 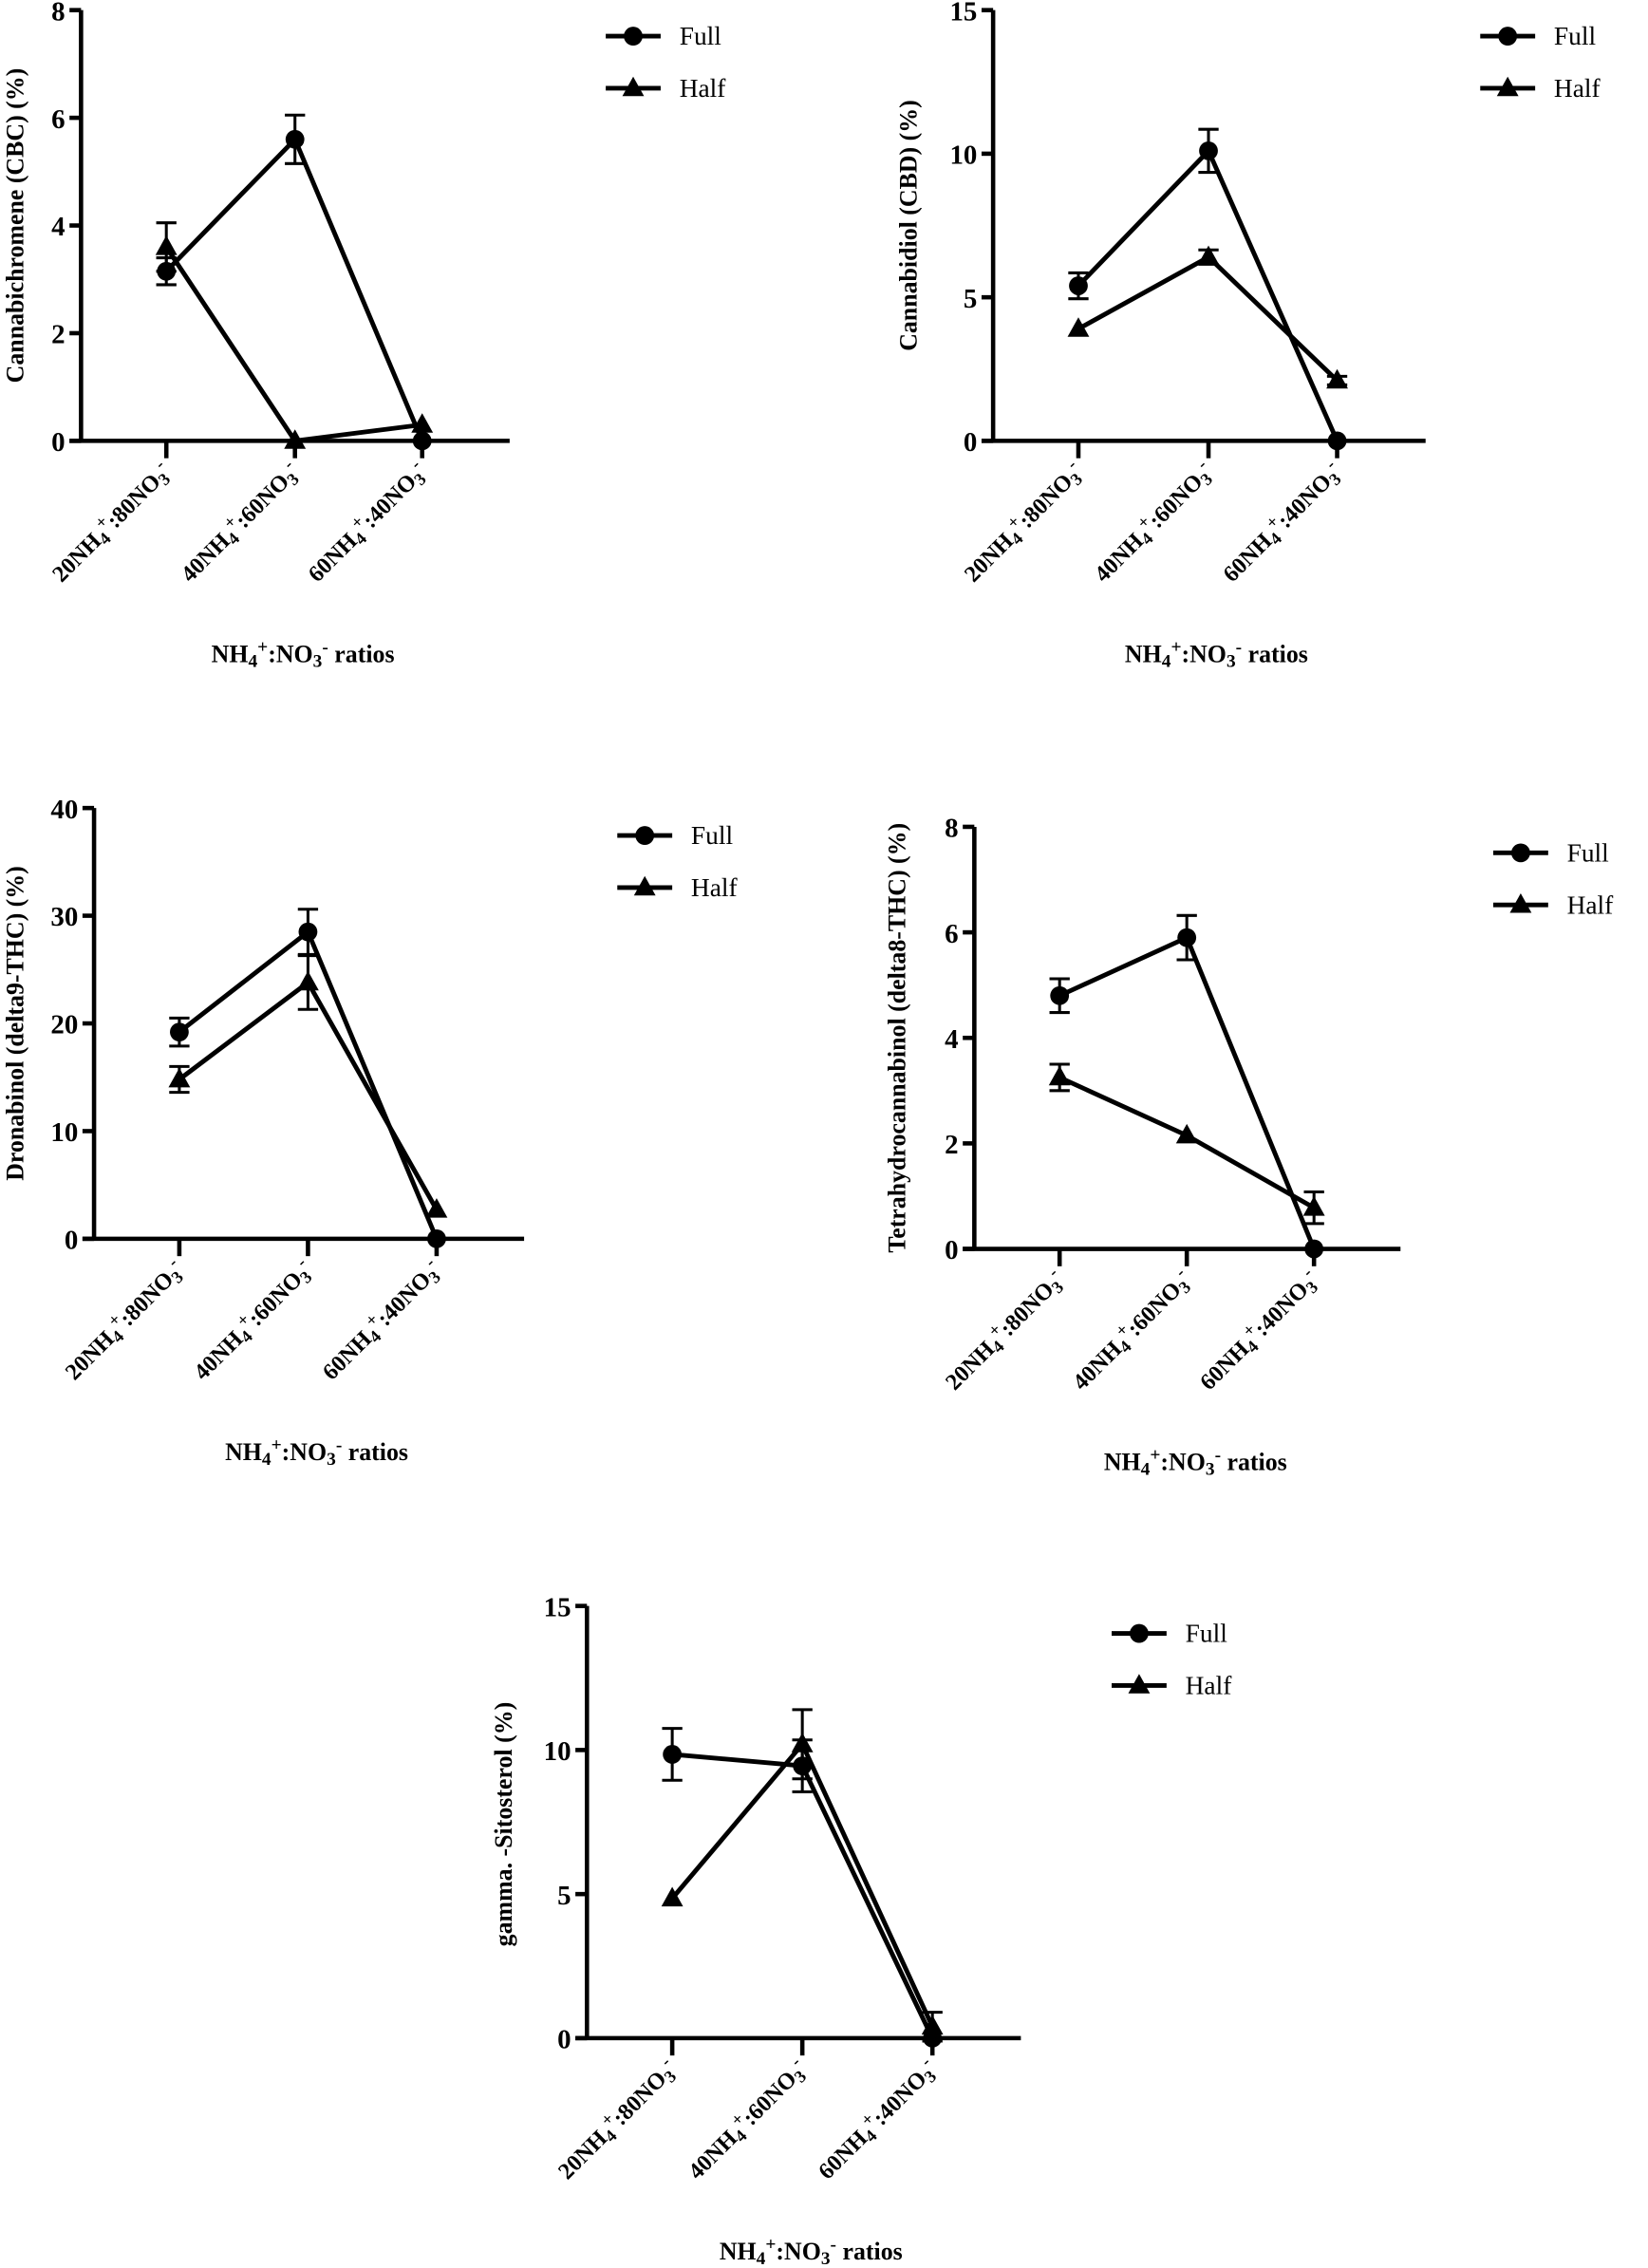 What do you see at coordinates (14, 226) in the screenshot?
I see `y-axis-title: Cannabichromene (CBC) (%)` at bounding box center [14, 226].